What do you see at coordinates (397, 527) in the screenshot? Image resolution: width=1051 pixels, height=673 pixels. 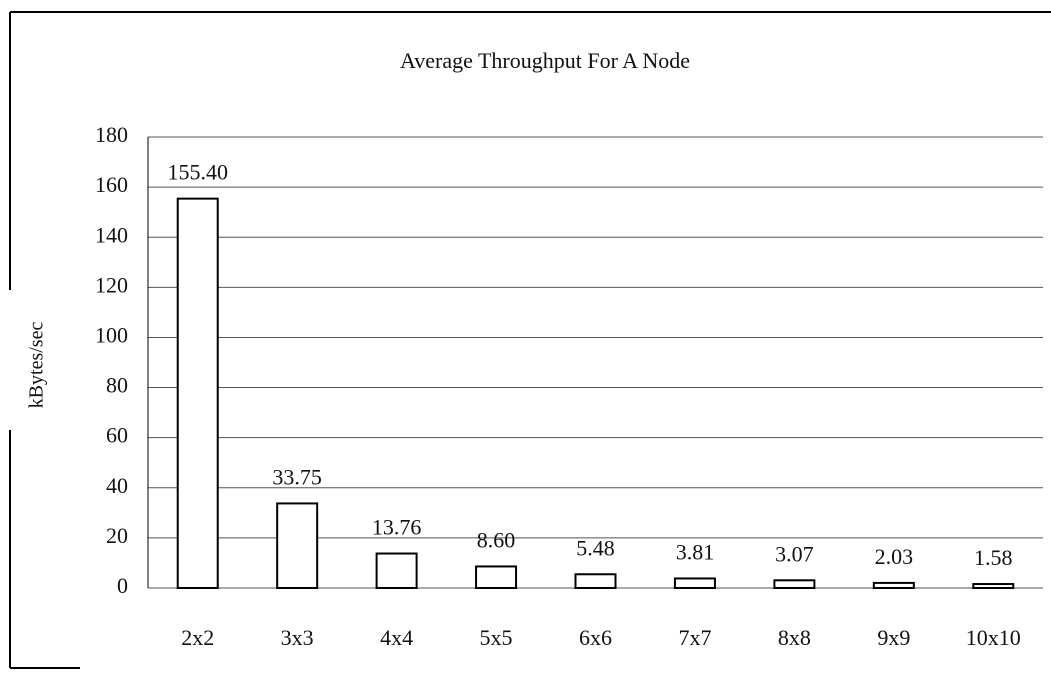 I see `data-label: 13.76` at bounding box center [397, 527].